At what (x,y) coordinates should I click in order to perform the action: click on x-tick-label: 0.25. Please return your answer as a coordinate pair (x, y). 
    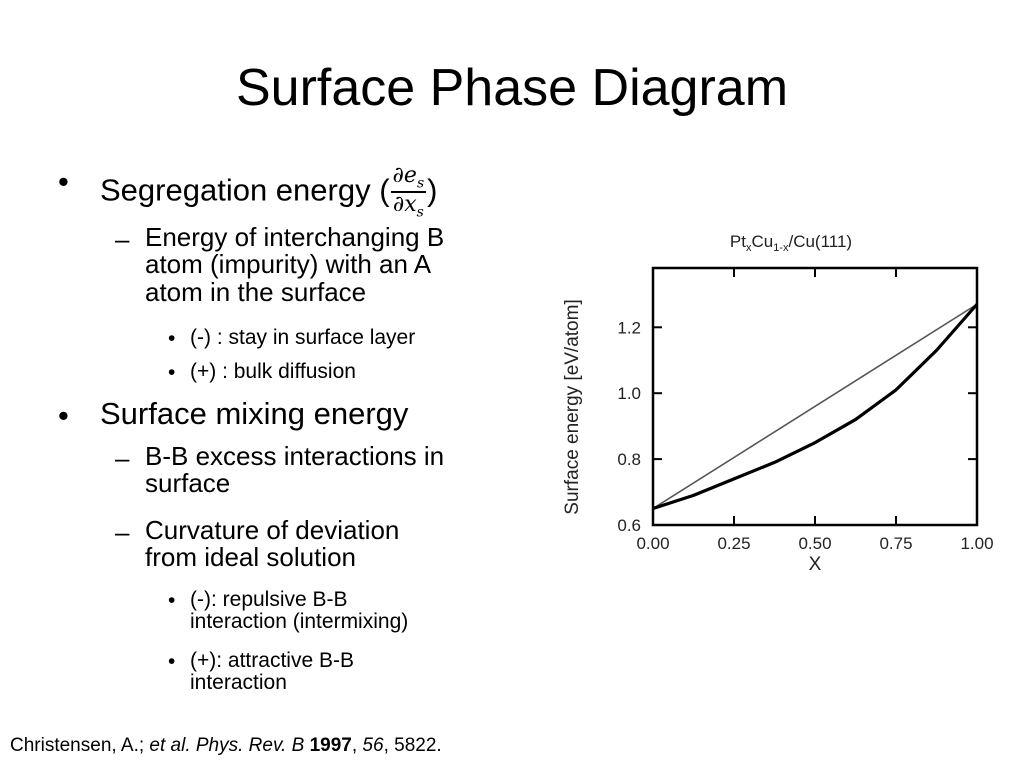
    Looking at the image, I should click on (733, 543).